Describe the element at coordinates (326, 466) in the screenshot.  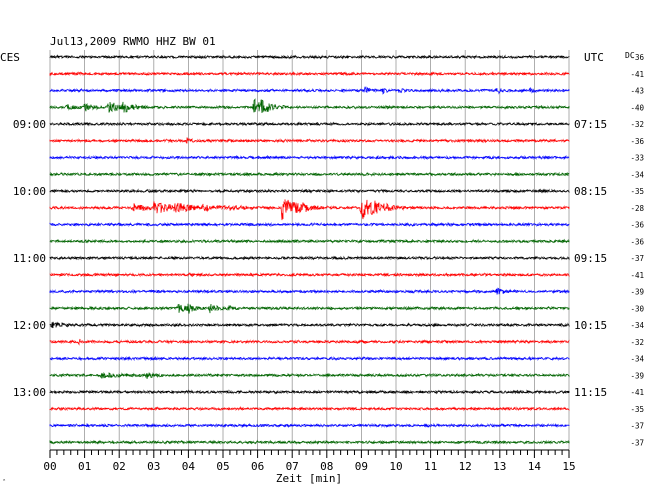
I see `x-tick-label: 08` at that location.